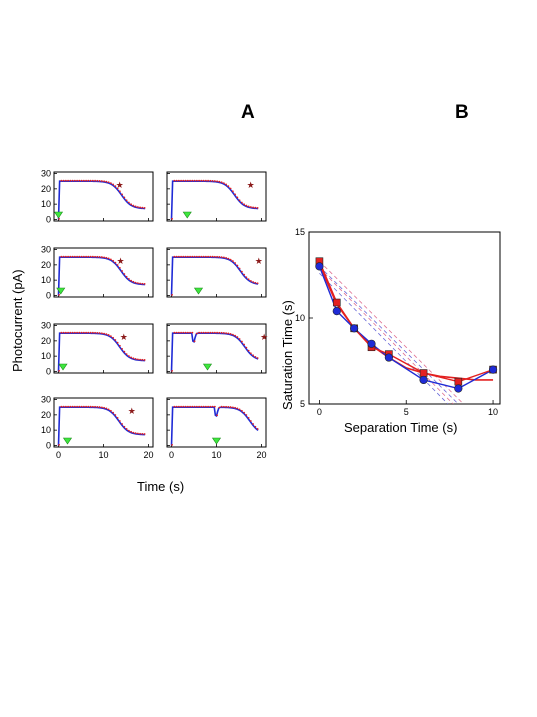 The image size is (537, 717). I want to click on trace-blue, so click(214, 352).